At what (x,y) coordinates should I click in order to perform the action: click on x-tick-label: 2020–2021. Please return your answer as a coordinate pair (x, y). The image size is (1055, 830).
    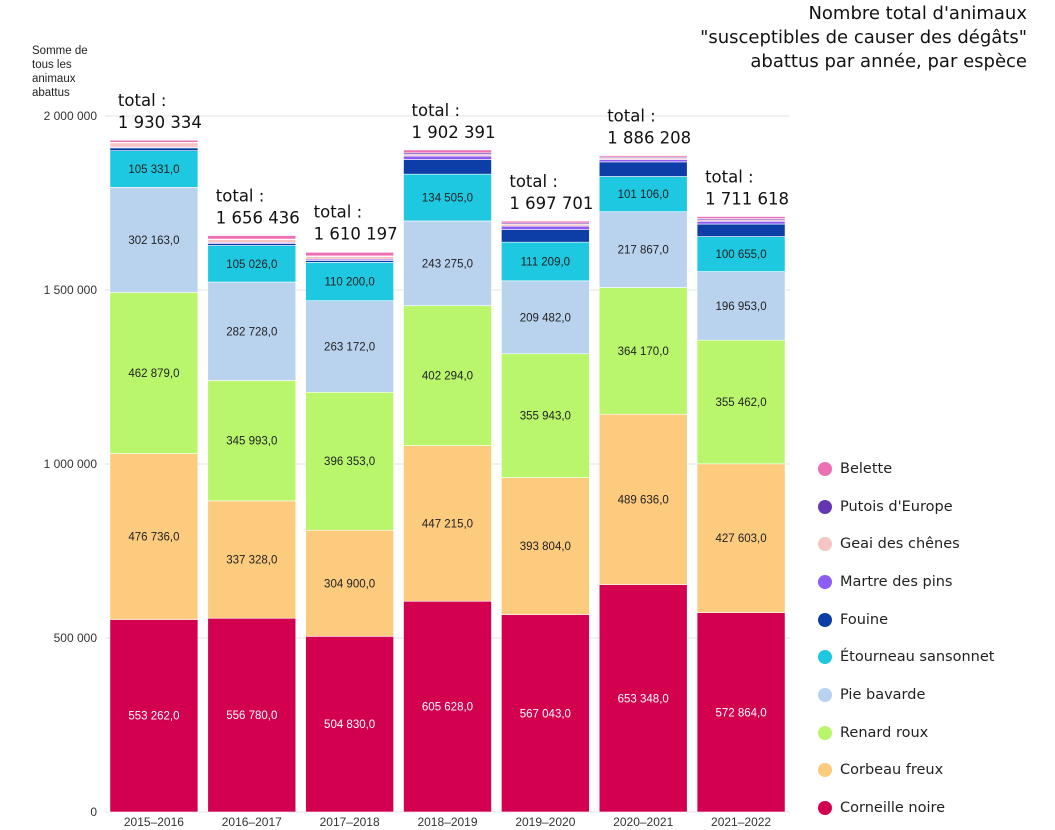
    Looking at the image, I should click on (643, 822).